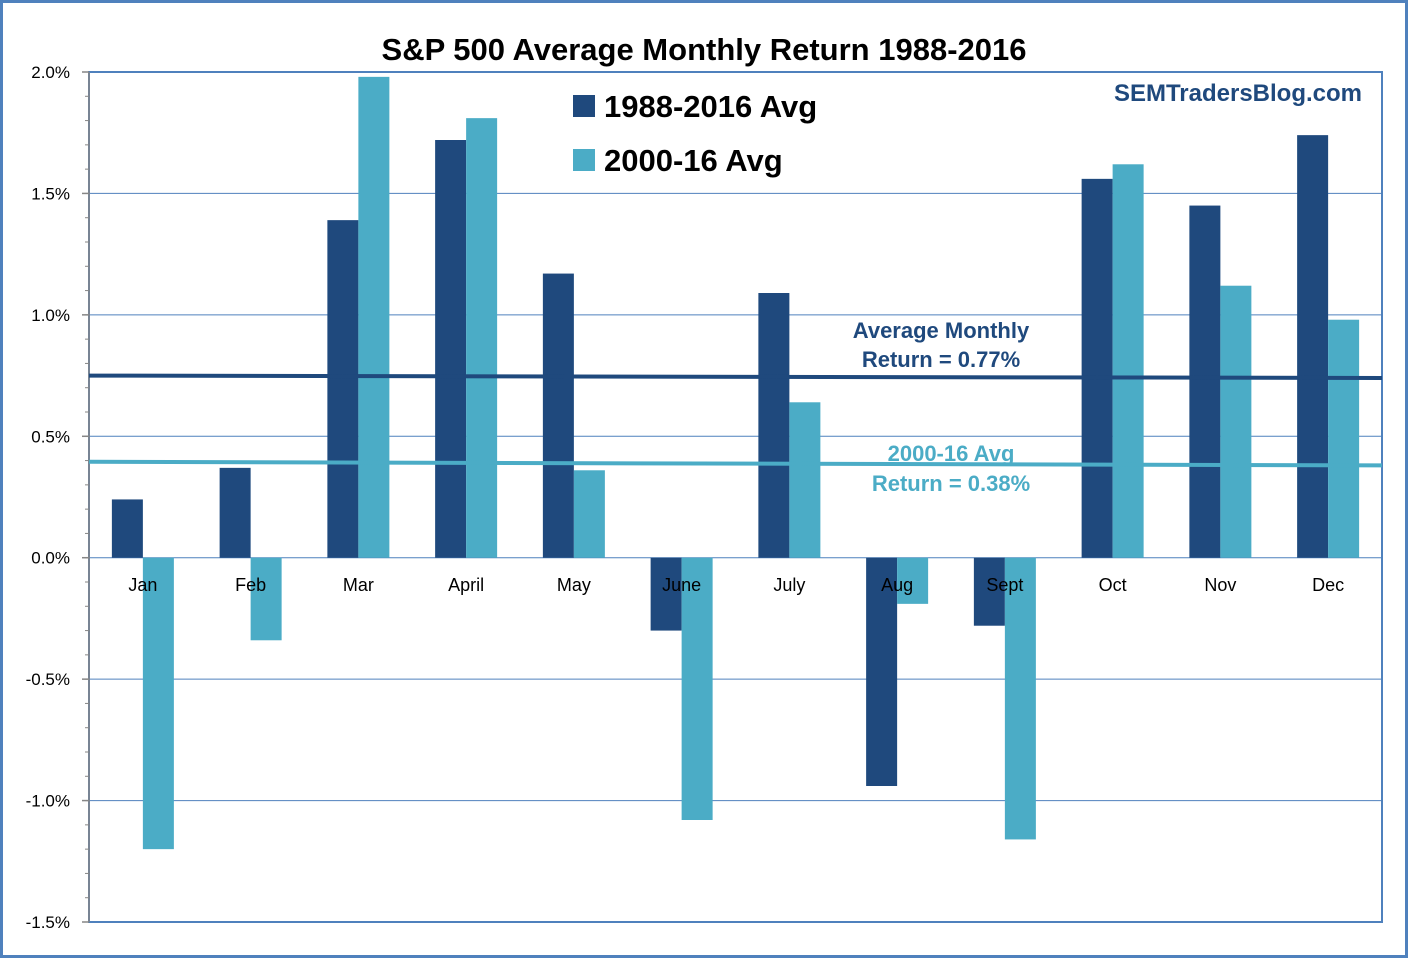  Describe the element at coordinates (1205, 381) in the screenshot. I see `bar-1988-2016-avg-nov` at that location.